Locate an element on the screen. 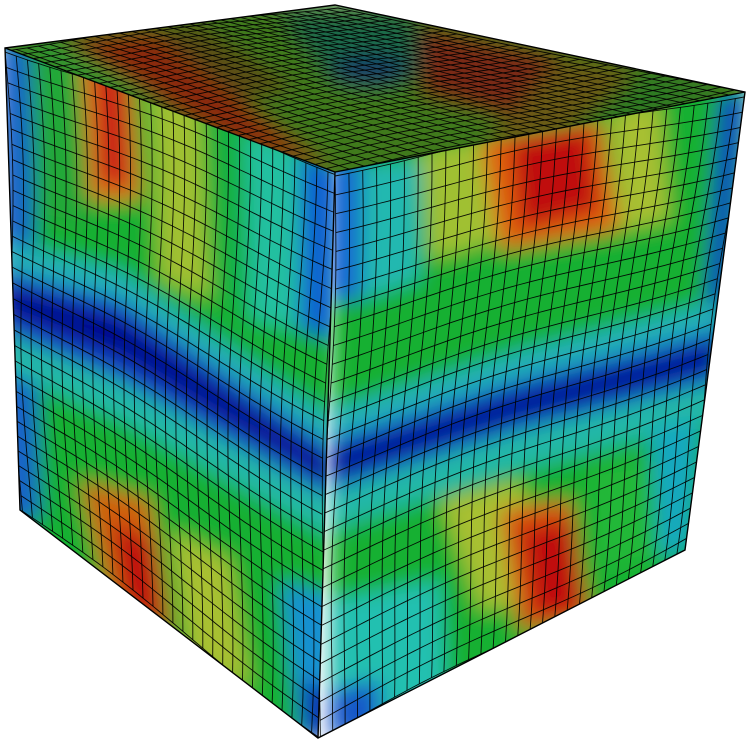 The height and width of the screenshot is (739, 749). cube-front-edge is located at coordinates (326, 455).